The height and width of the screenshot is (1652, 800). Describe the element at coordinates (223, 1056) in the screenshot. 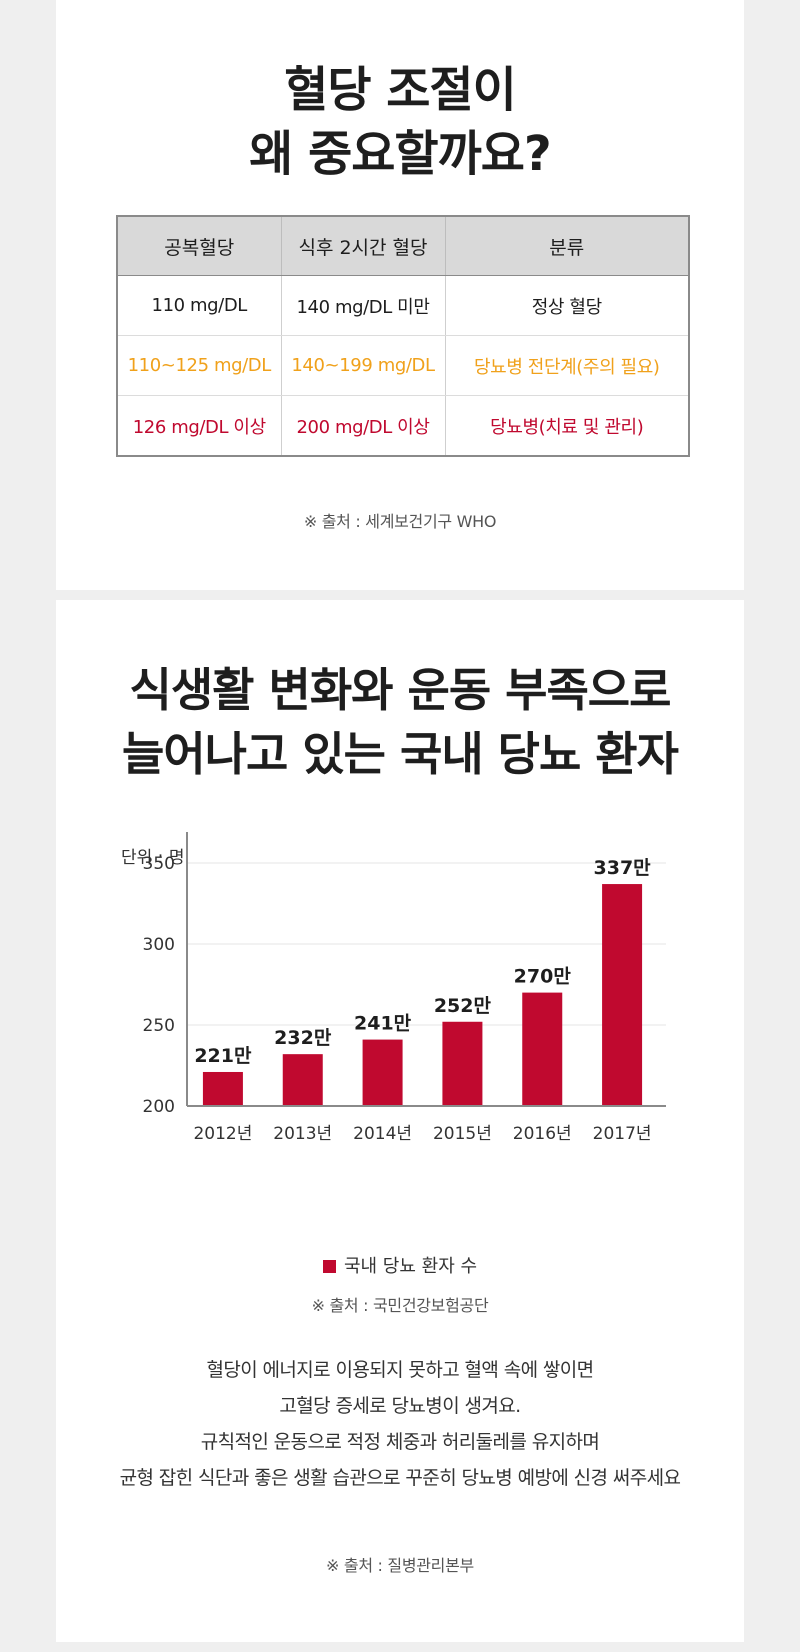

I see `data-label: 221만` at that location.